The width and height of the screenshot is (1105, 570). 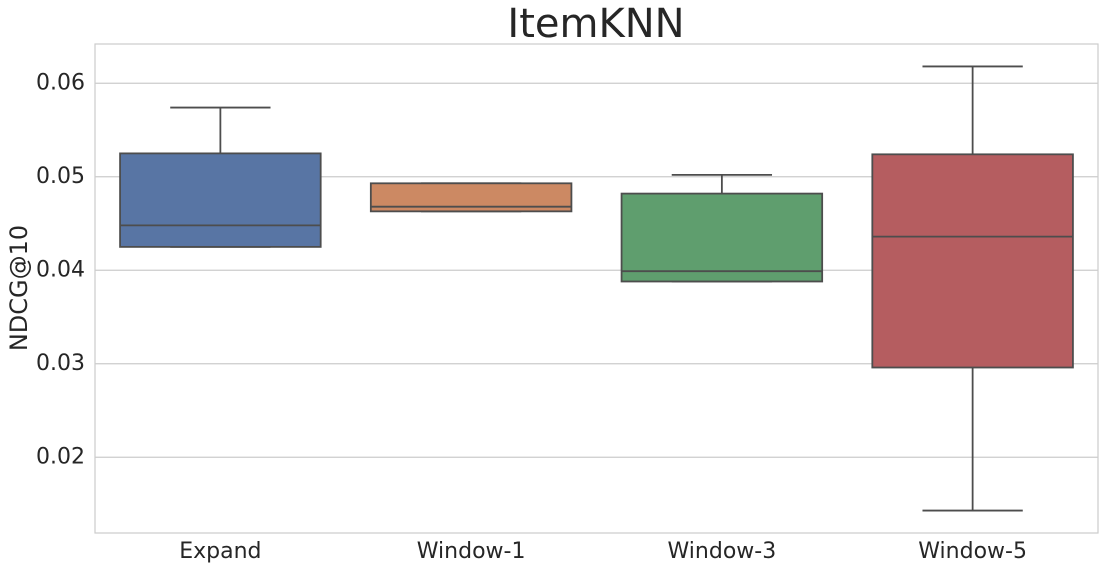 What do you see at coordinates (60, 176) in the screenshot?
I see `y-tick-label: 0.05` at bounding box center [60, 176].